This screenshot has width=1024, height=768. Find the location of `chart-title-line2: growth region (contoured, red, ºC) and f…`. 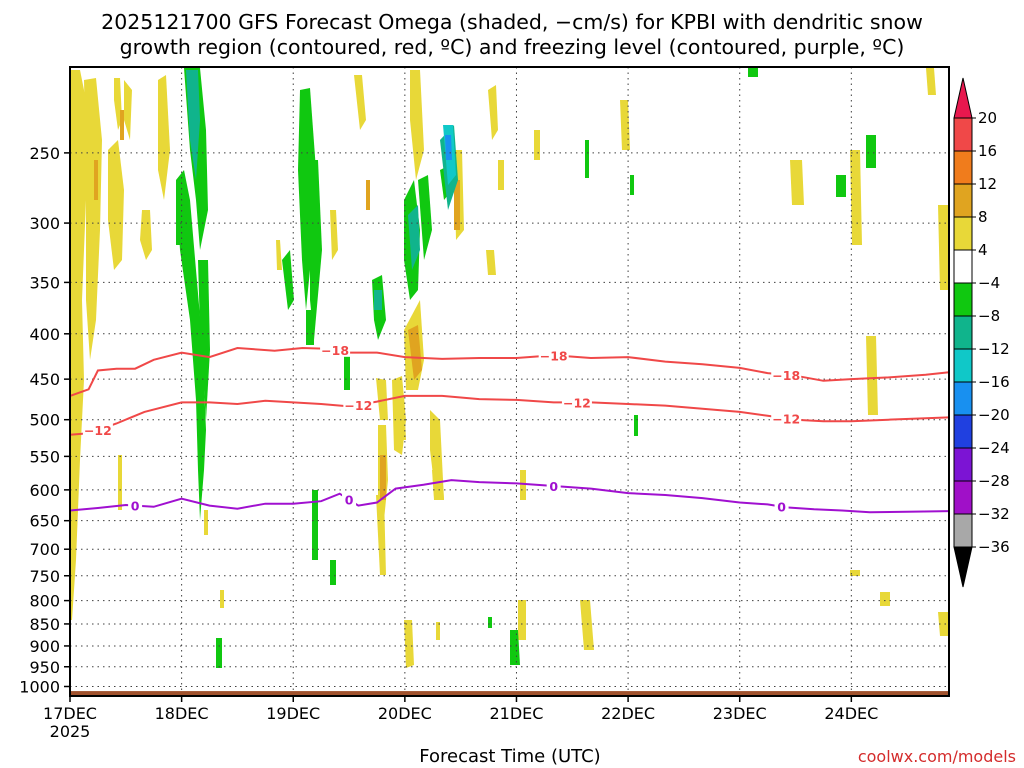

chart-title-line2: growth region (contoured, red, ºC) and f… is located at coordinates (512, 47).